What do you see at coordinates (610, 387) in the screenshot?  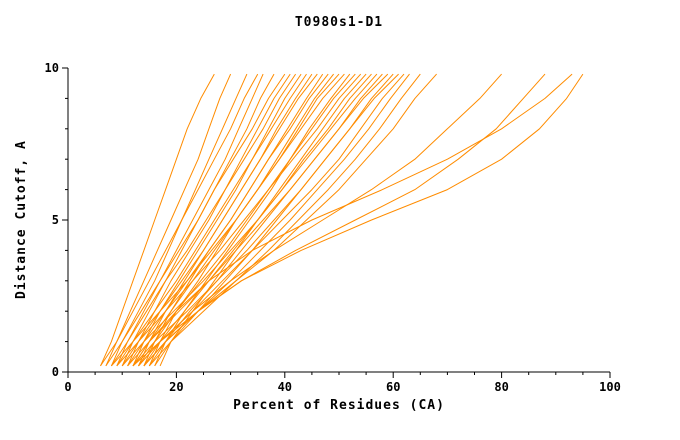 I see `x-tick-label: 100` at bounding box center [610, 387].